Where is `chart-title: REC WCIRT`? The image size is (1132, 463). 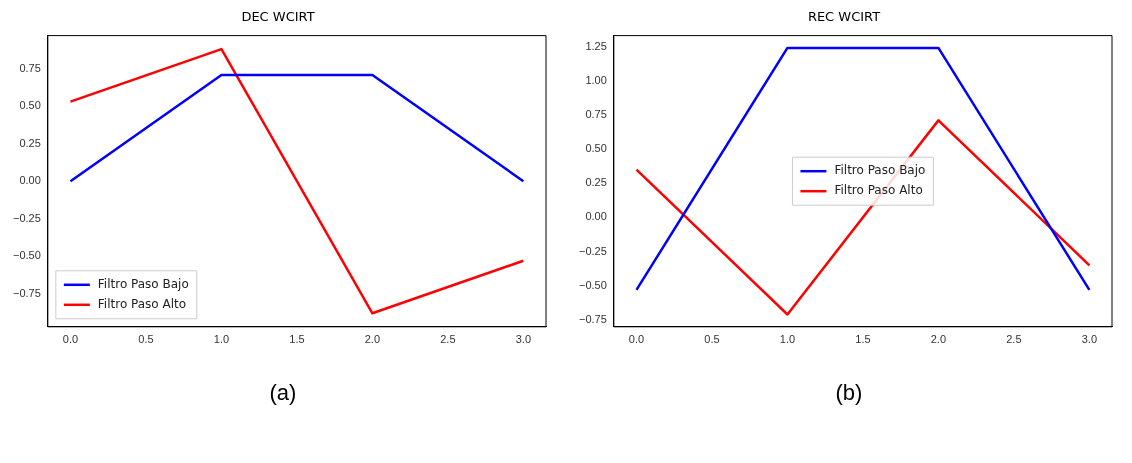
chart-title: REC WCIRT is located at coordinates (844, 17).